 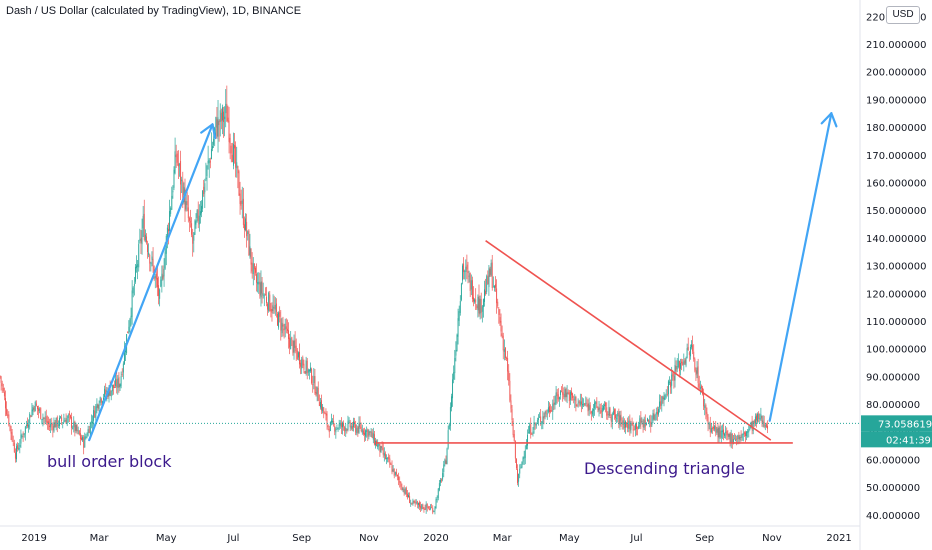 I want to click on arrow-head, so click(x=214, y=131).